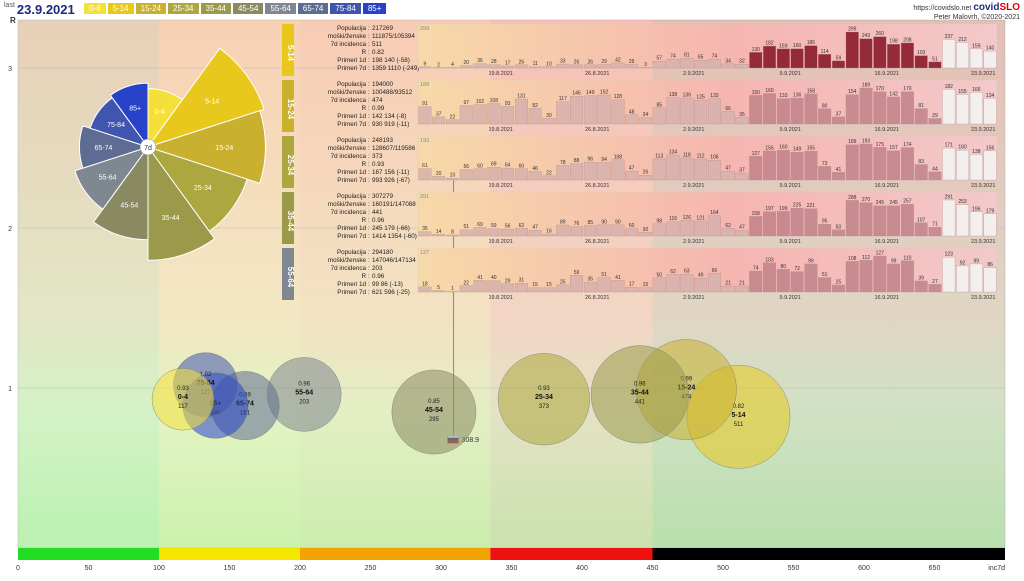 The image size is (1024, 581). I want to click on panel-bar-label-5-14-12: 26, so click(591, 62).